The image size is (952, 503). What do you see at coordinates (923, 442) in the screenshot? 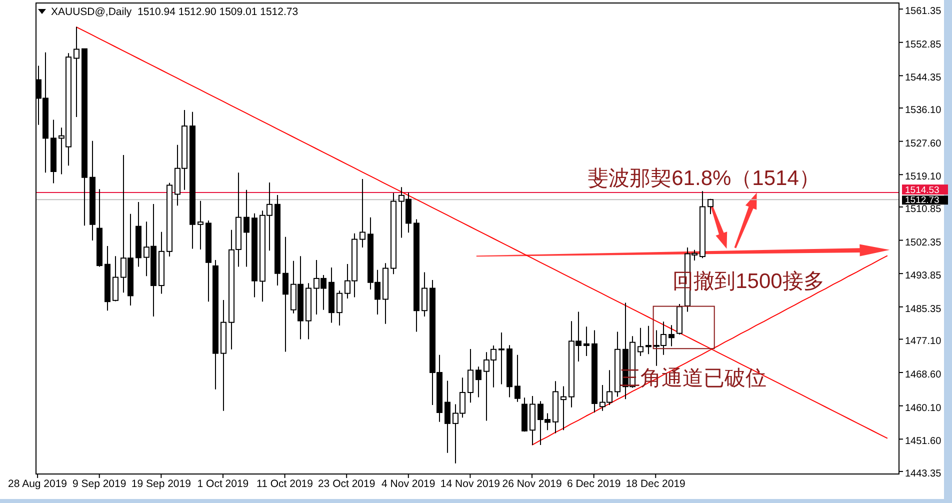
I see `y-tick-label: 1451.60` at bounding box center [923, 442].